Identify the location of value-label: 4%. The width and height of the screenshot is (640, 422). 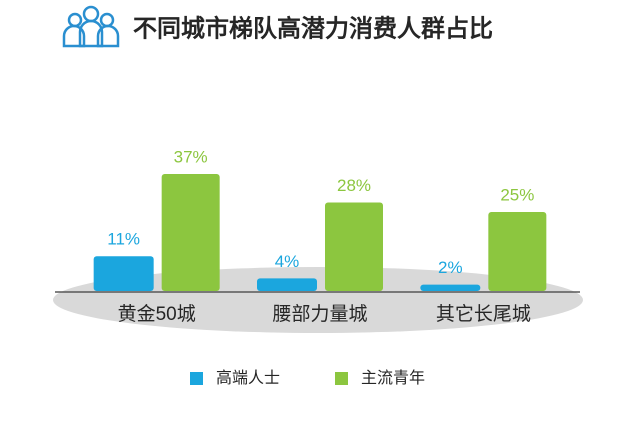
(287, 261).